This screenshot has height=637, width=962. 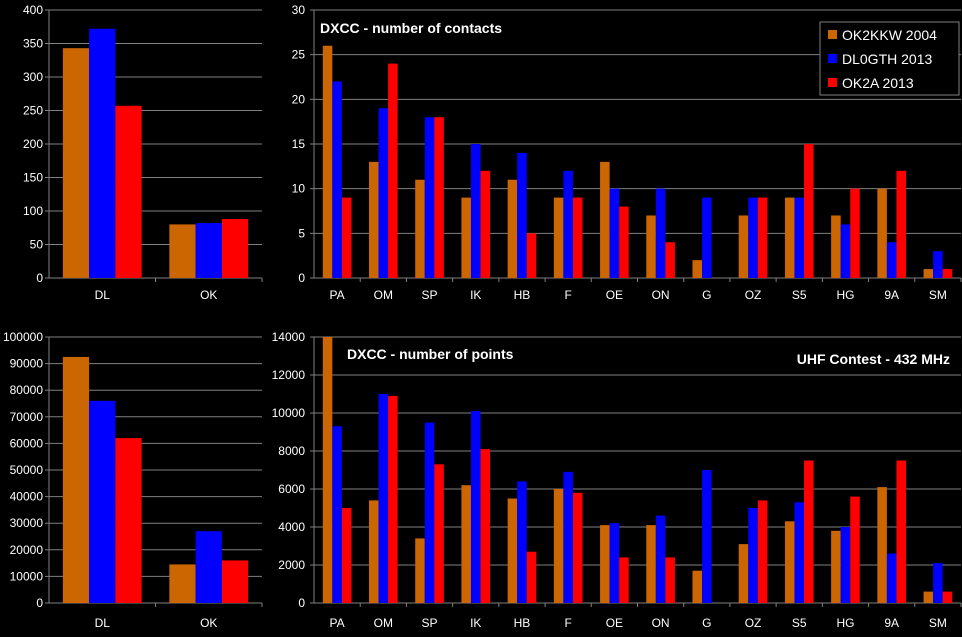 I want to click on legend: OK2KKW 2004 DL0GTH 2013 OK2A 2013, so click(x=889, y=58).